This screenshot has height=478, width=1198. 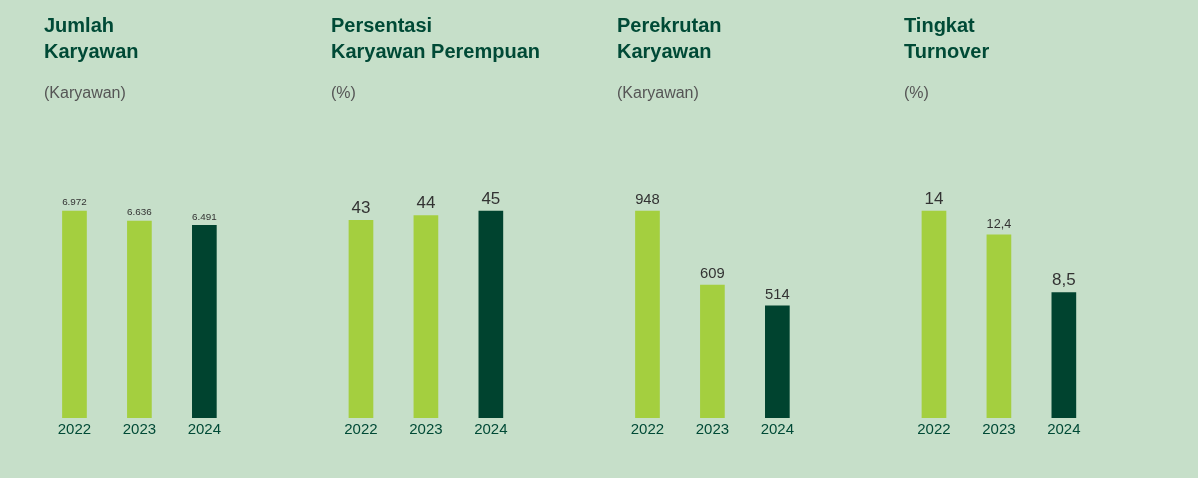 What do you see at coordinates (204, 216) in the screenshot?
I see `data-label: 6.491` at bounding box center [204, 216].